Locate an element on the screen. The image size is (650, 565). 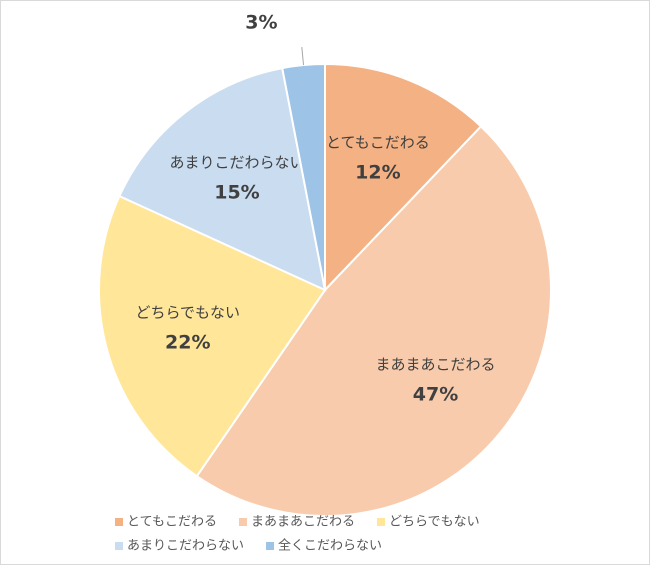
legend-label: とてもこだわる is located at coordinates (172, 522).